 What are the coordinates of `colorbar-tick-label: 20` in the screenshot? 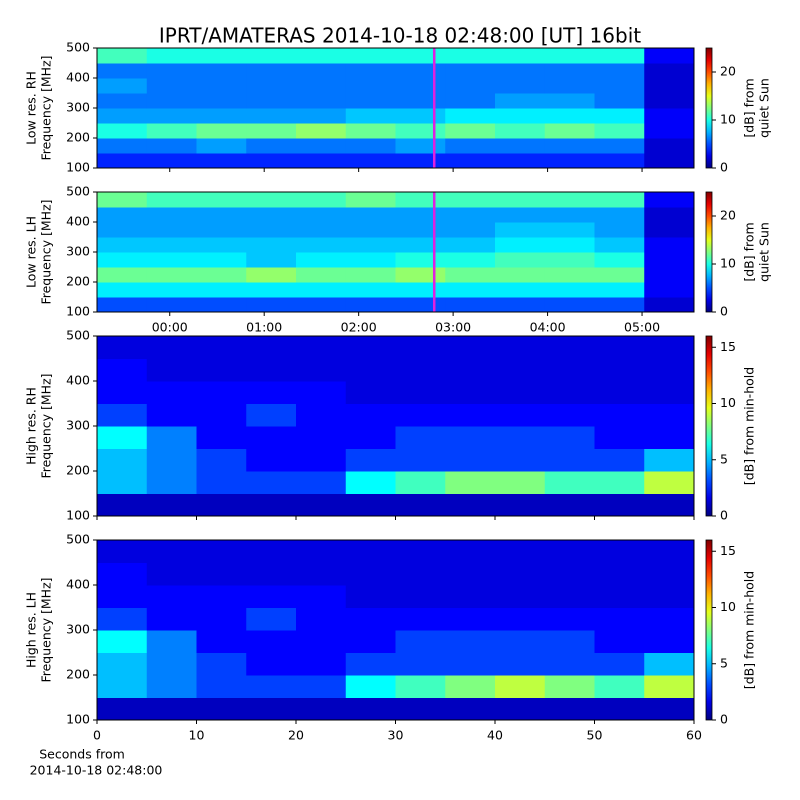 It's located at (728, 215).